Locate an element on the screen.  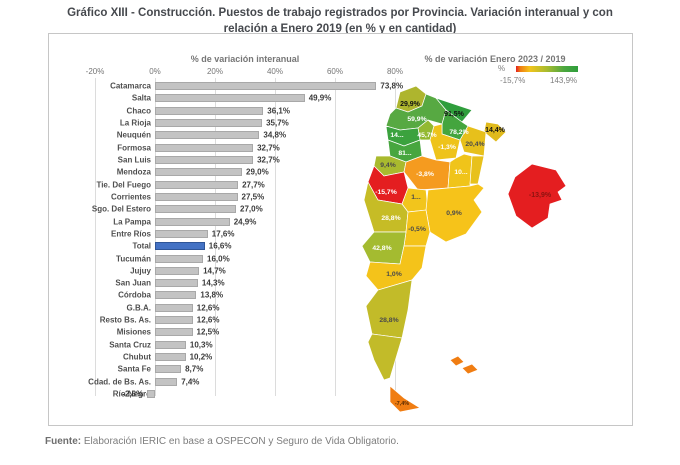
category-label: Jujuy is located at coordinates (140, 271).